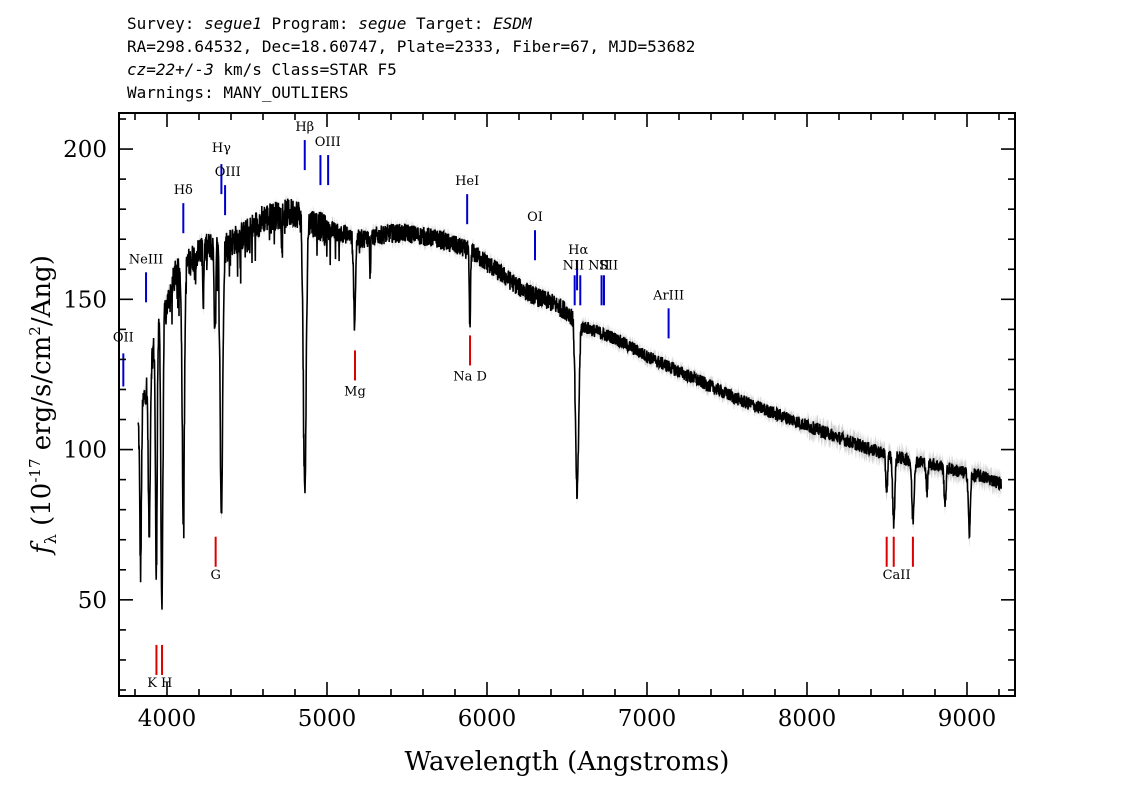 The width and height of the screenshot is (1134, 810). Describe the element at coordinates (159, 683) in the screenshot. I see `line-label-kh: K H` at that location.